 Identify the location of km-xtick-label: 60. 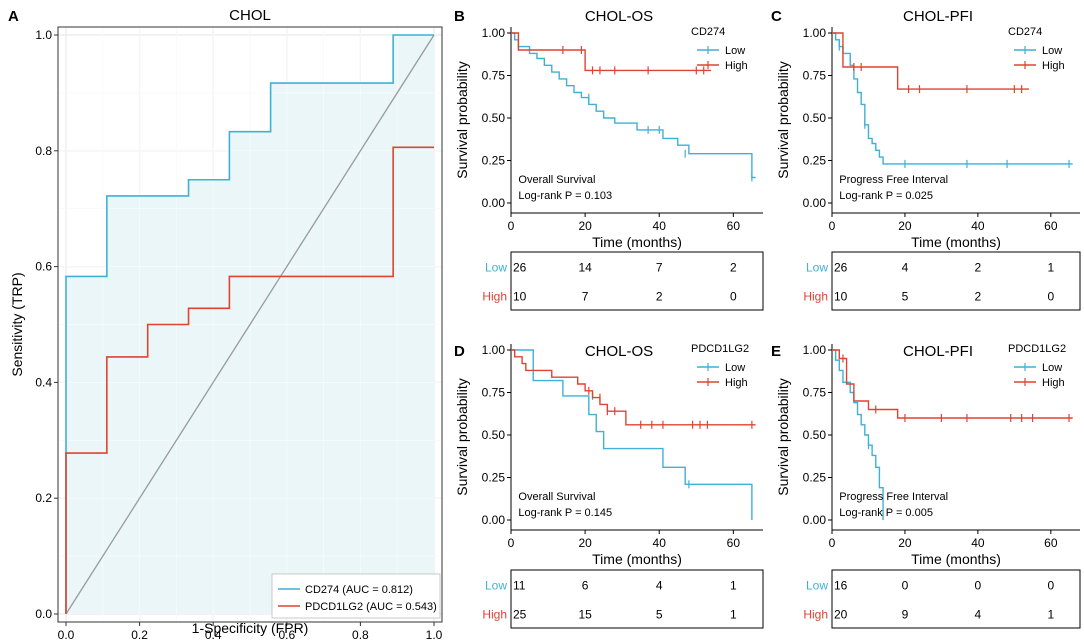
(1051, 226).